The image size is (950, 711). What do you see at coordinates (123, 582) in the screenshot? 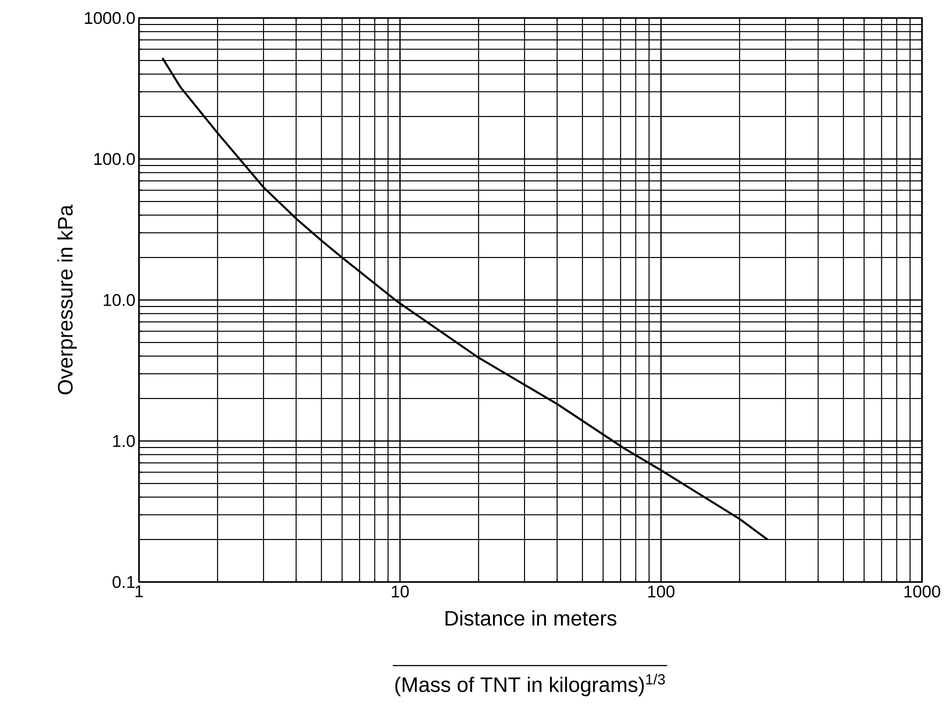
I see `y-tick-label: 0.1` at bounding box center [123, 582].